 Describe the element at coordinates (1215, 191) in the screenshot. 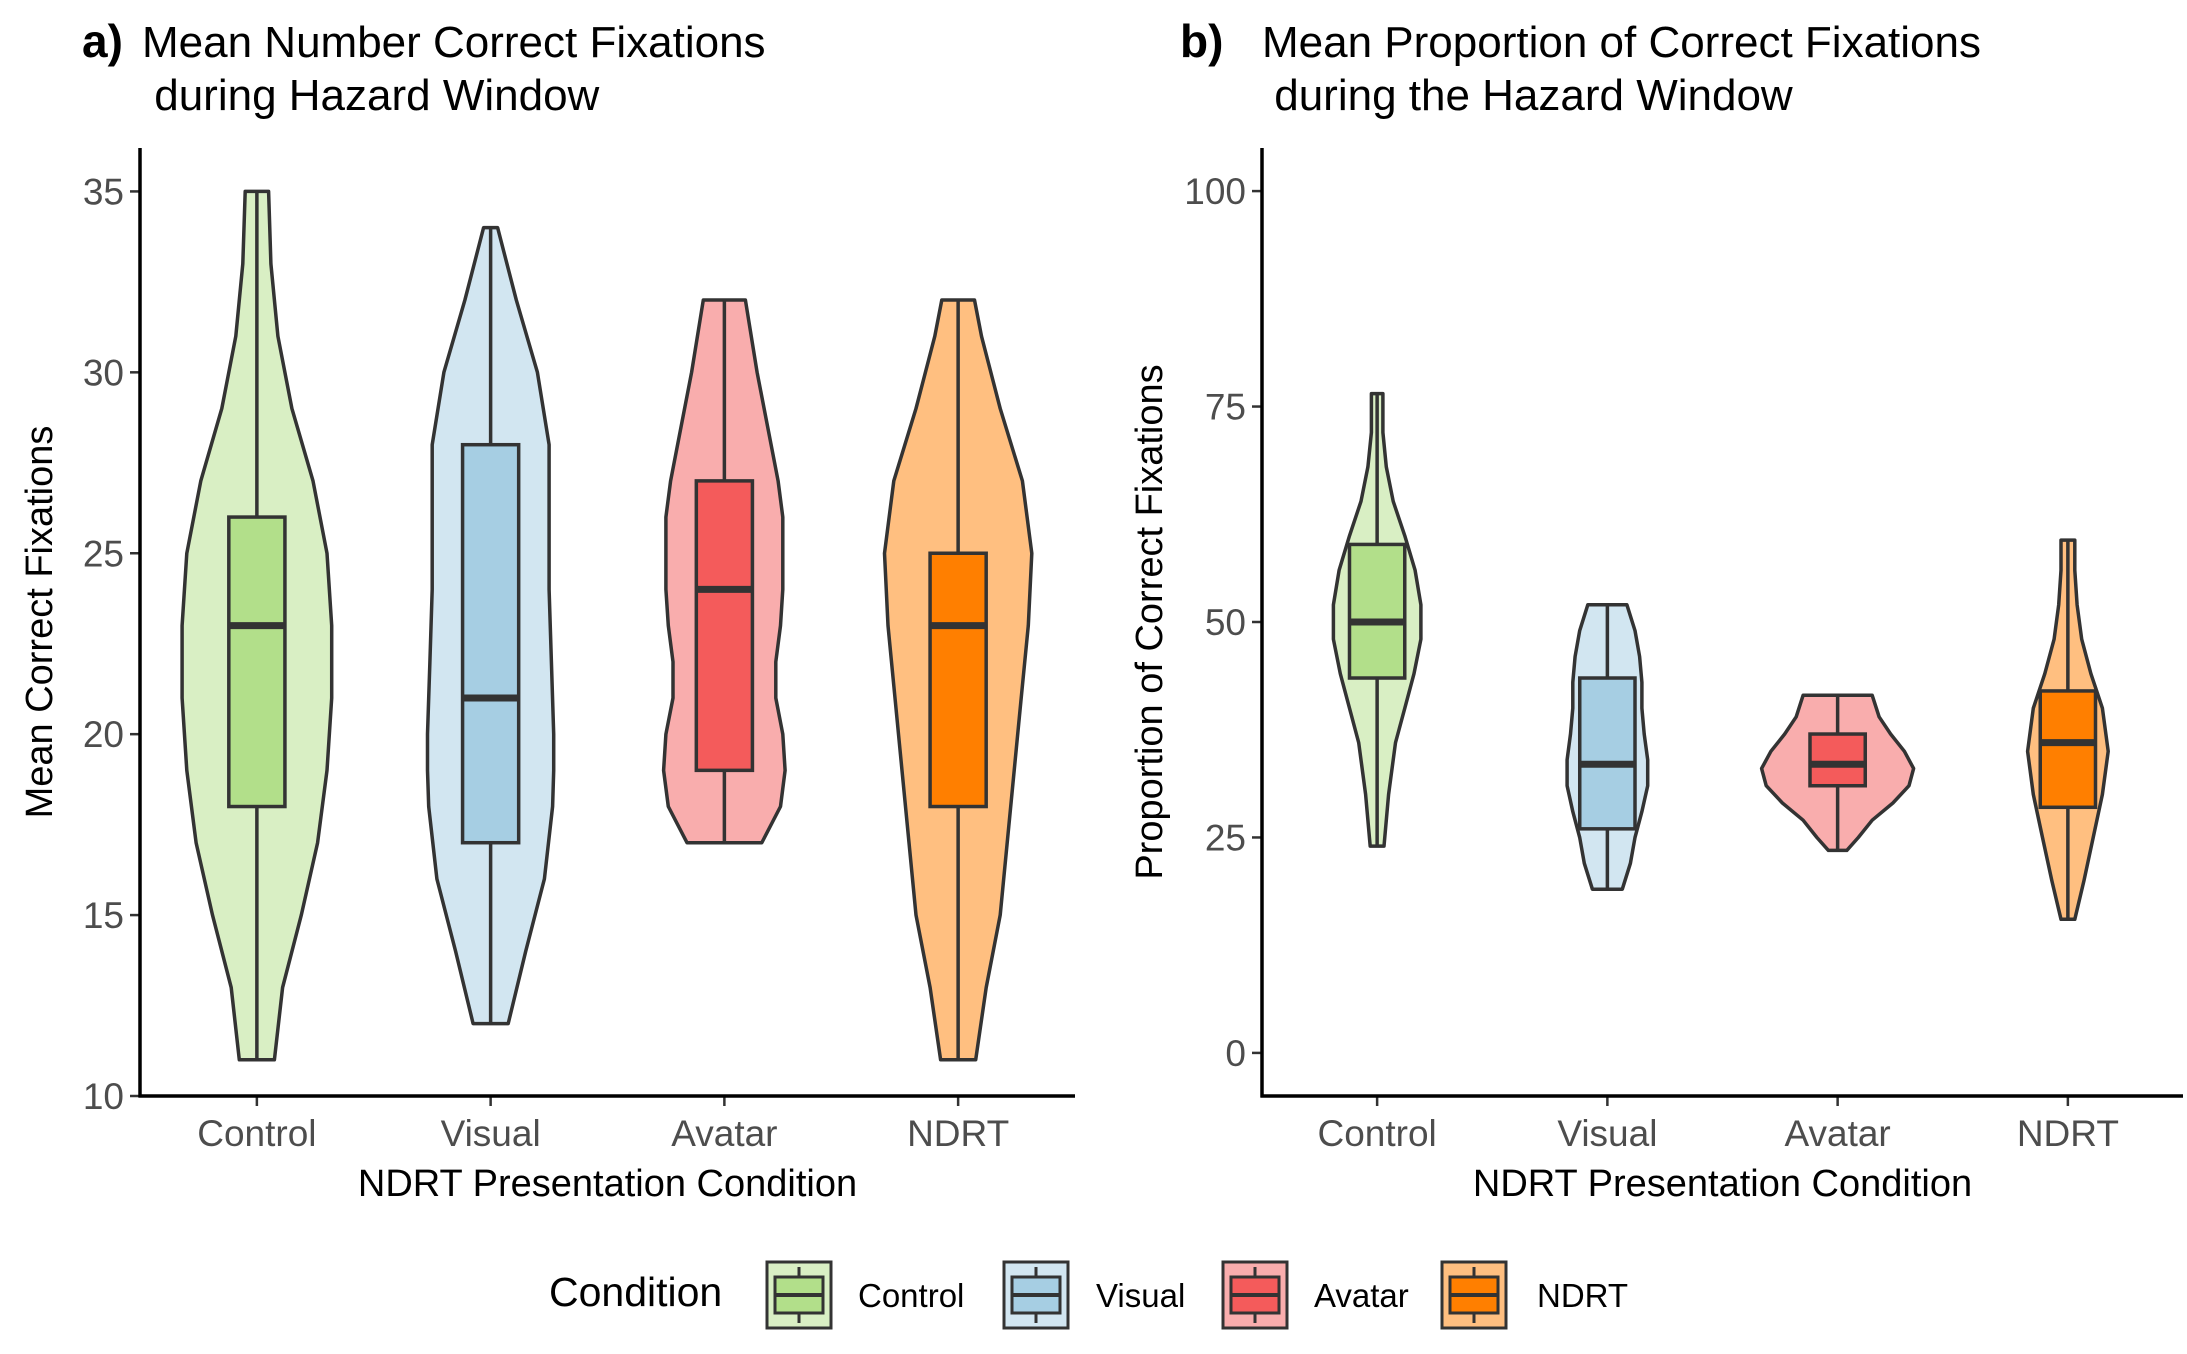

I see `y-tick-label: 100` at that location.